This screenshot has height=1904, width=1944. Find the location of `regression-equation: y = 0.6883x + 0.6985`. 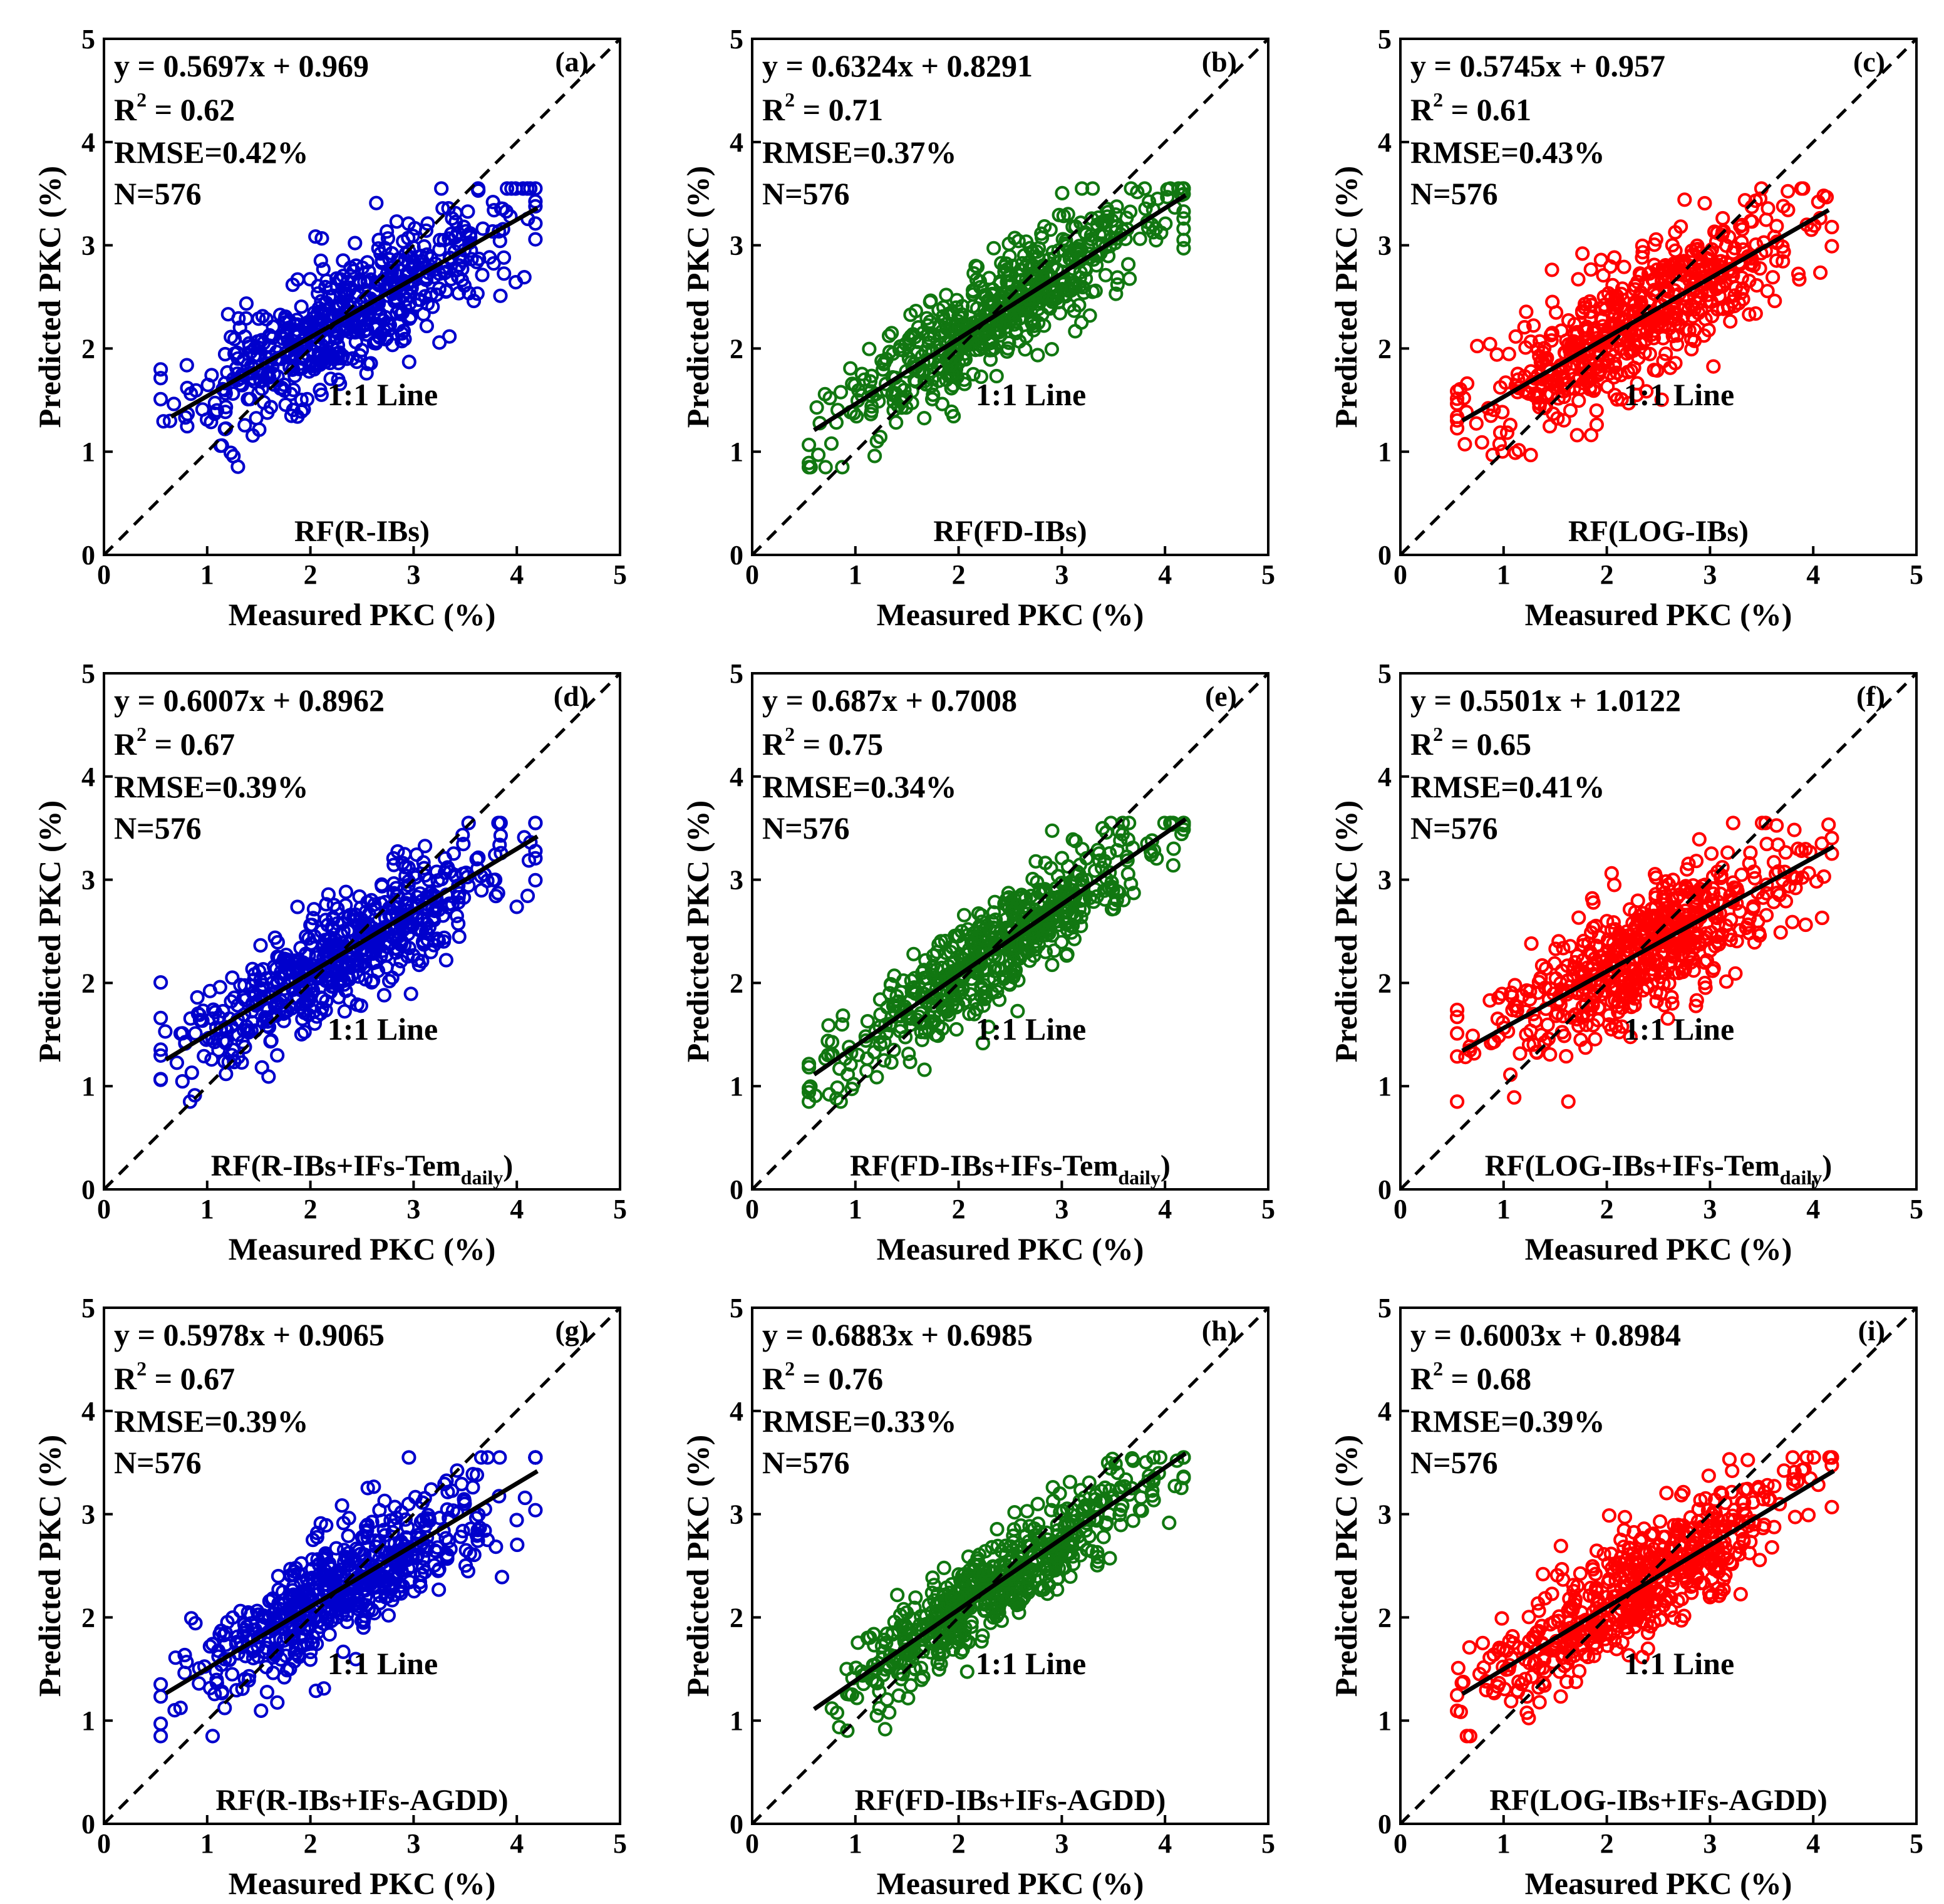

regression-equation: y = 0.6883x + 0.6985 is located at coordinates (897, 1334).